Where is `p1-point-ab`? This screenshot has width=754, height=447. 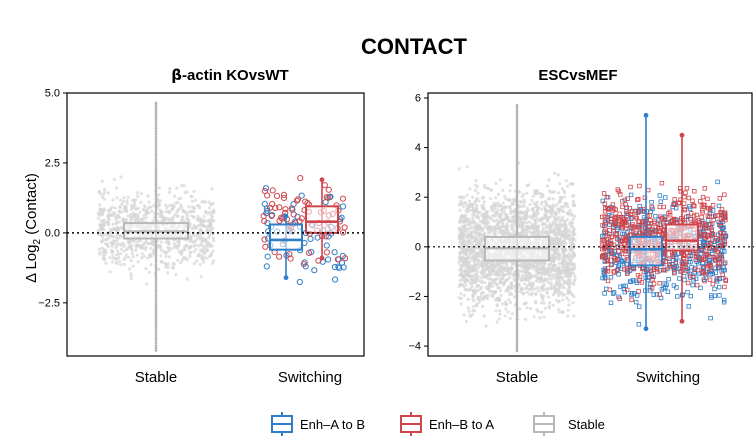 p1-point-ab is located at coordinates (335, 279).